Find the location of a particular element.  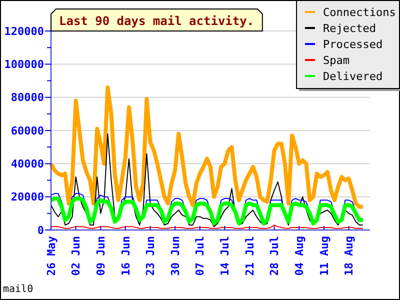

x-tick-label: 26 May is located at coordinates (51, 256).